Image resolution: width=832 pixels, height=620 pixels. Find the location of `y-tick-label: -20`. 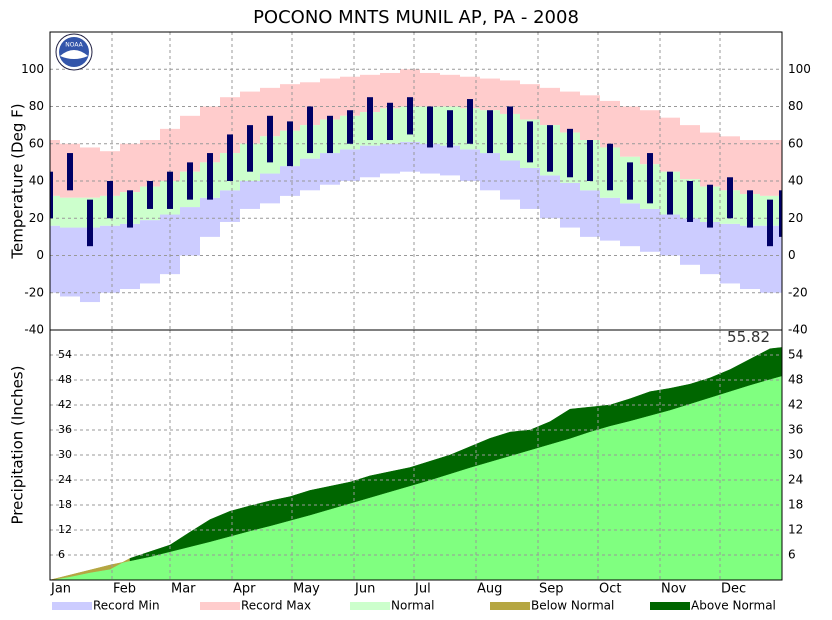

y-tick-label: -20 is located at coordinates (34, 292).